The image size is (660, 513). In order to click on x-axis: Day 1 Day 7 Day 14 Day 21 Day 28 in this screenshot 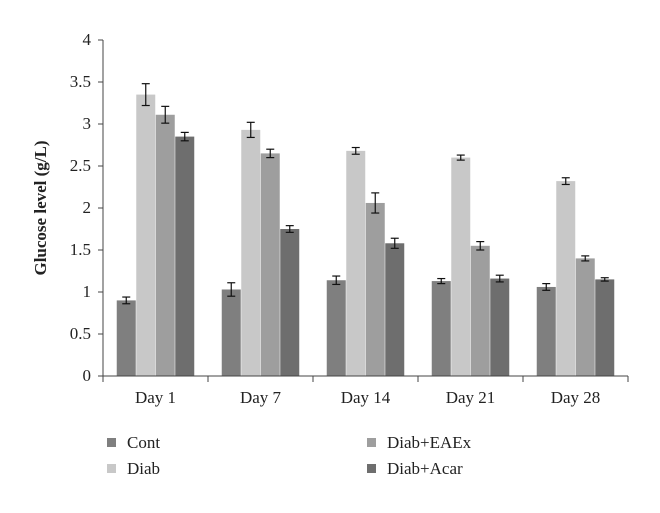, I will do `click(365, 391)`.